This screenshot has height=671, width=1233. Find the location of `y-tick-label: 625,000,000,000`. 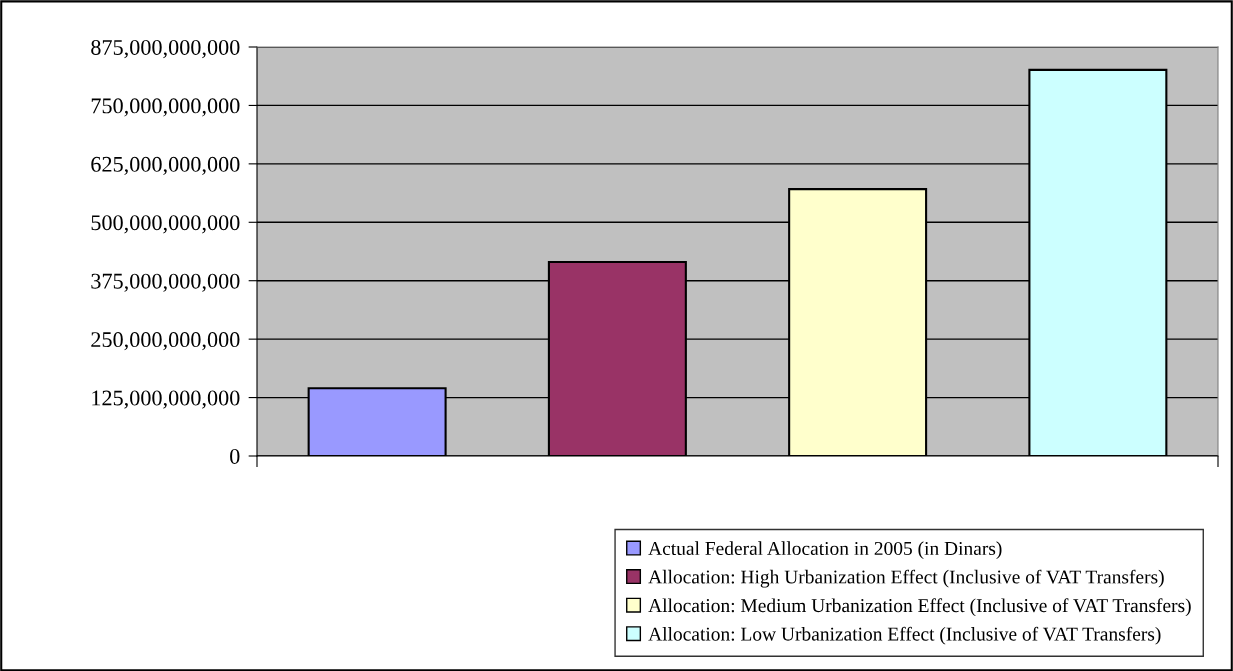

y-tick-label: 625,000,000,000 is located at coordinates (165, 165).